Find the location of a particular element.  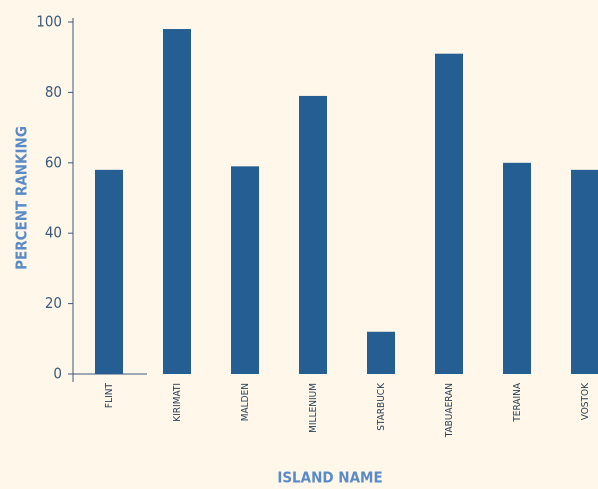

x-tick-label: TABUAERAN is located at coordinates (449, 410).